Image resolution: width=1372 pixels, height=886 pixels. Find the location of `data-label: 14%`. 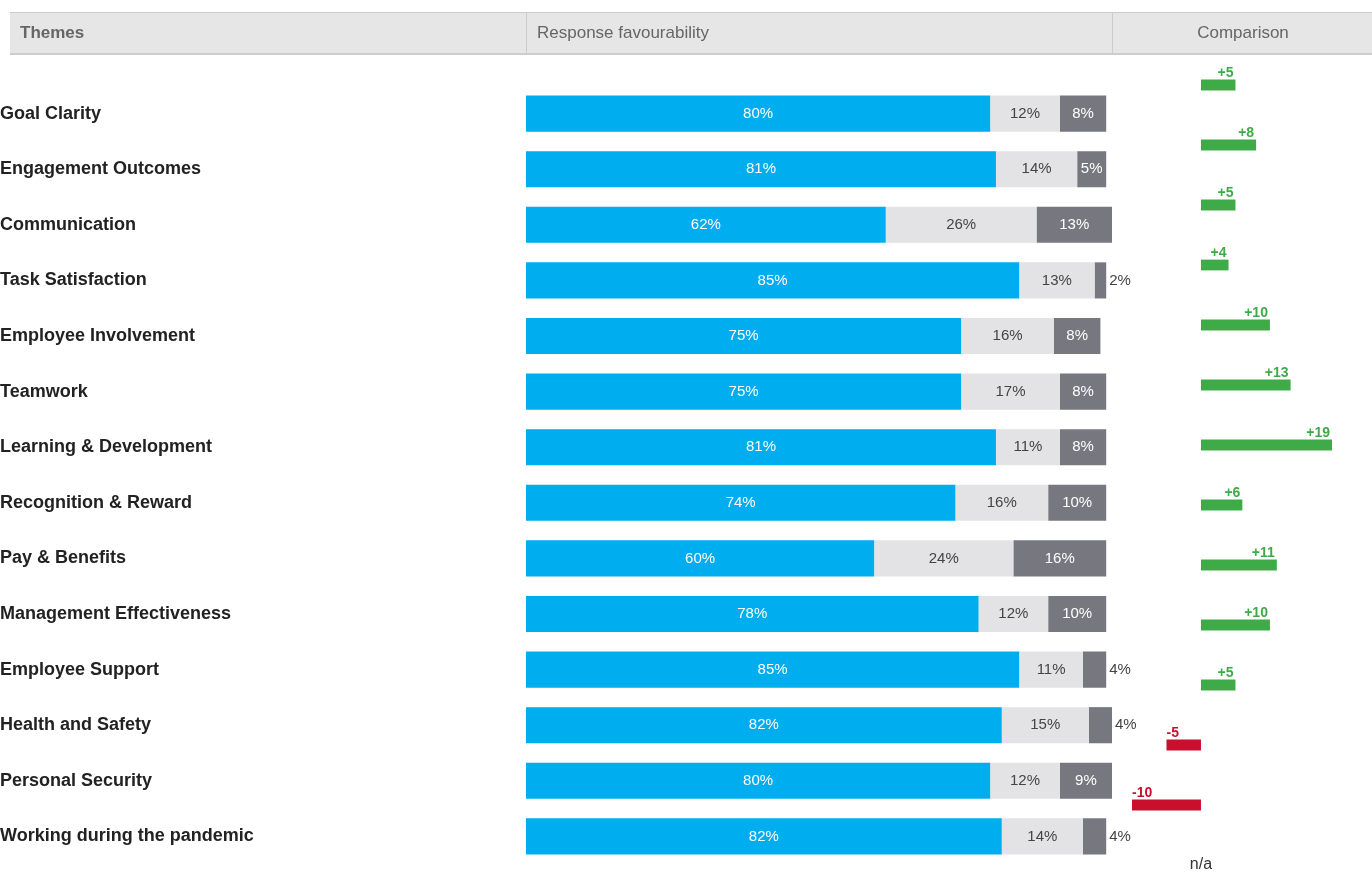

data-label: 14% is located at coordinates (1042, 835).